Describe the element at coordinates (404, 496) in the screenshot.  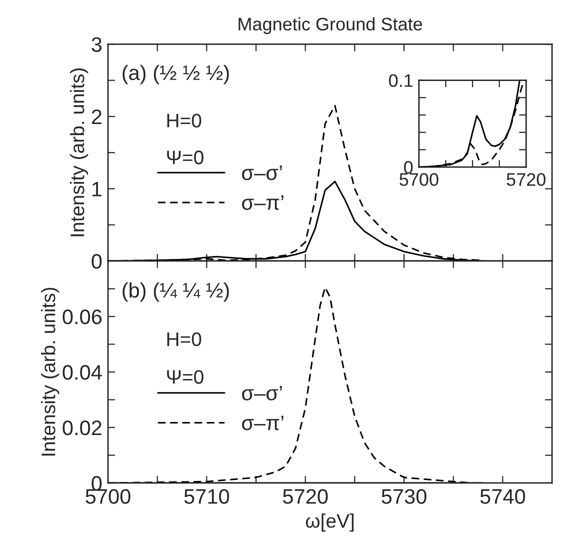
I see `x-tick-label: 5730` at that location.